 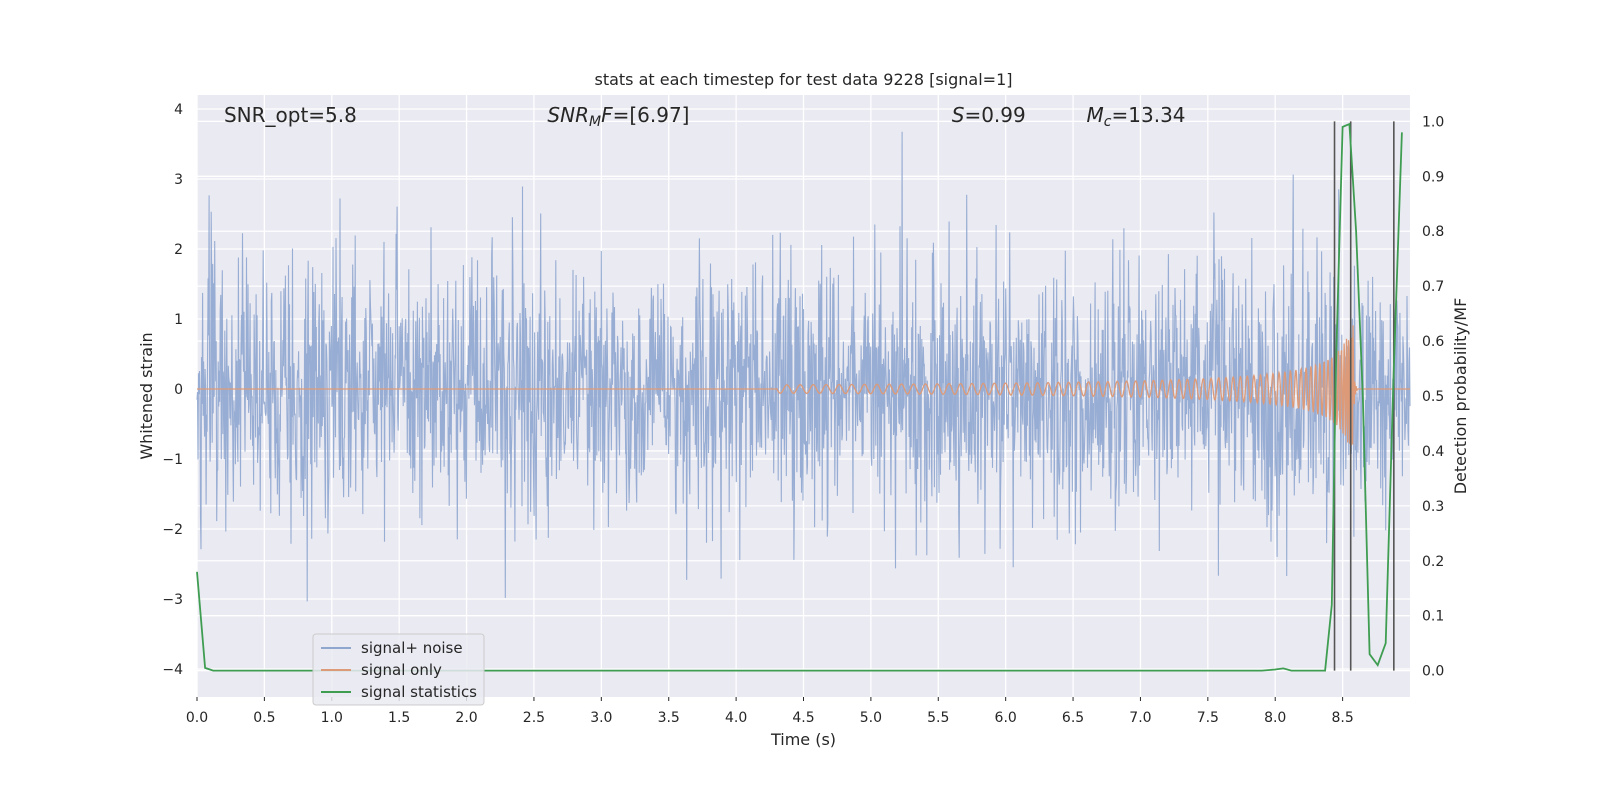 I want to click on x-tick-label: 4.0, so click(x=736, y=718).